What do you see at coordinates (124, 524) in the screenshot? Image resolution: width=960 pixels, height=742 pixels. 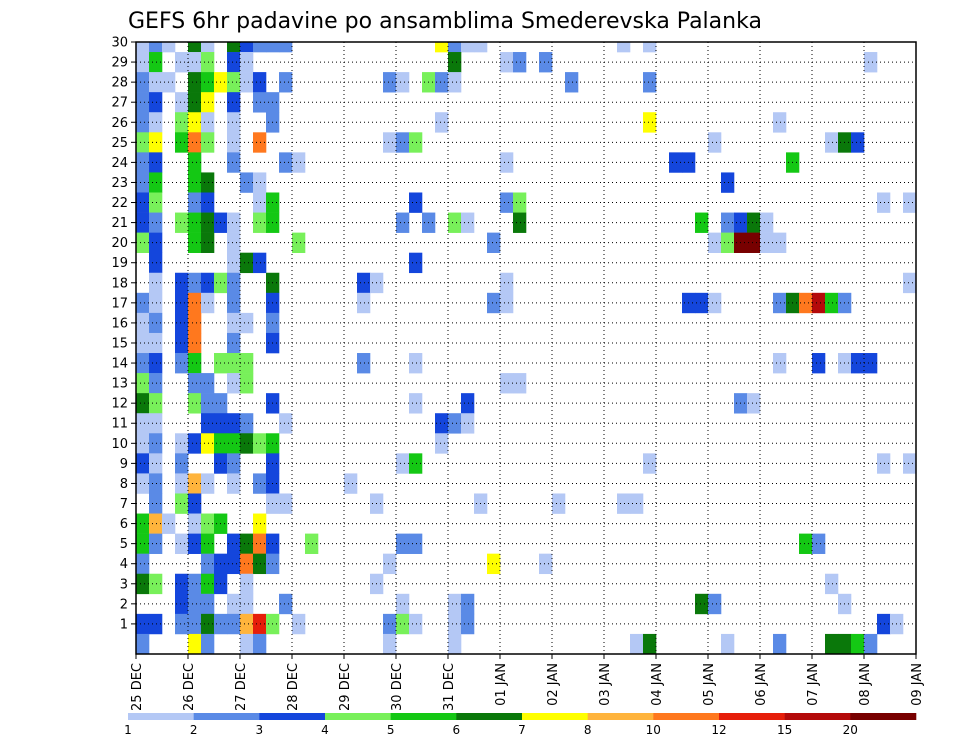 I see `y-tick-label: 6` at bounding box center [124, 524].